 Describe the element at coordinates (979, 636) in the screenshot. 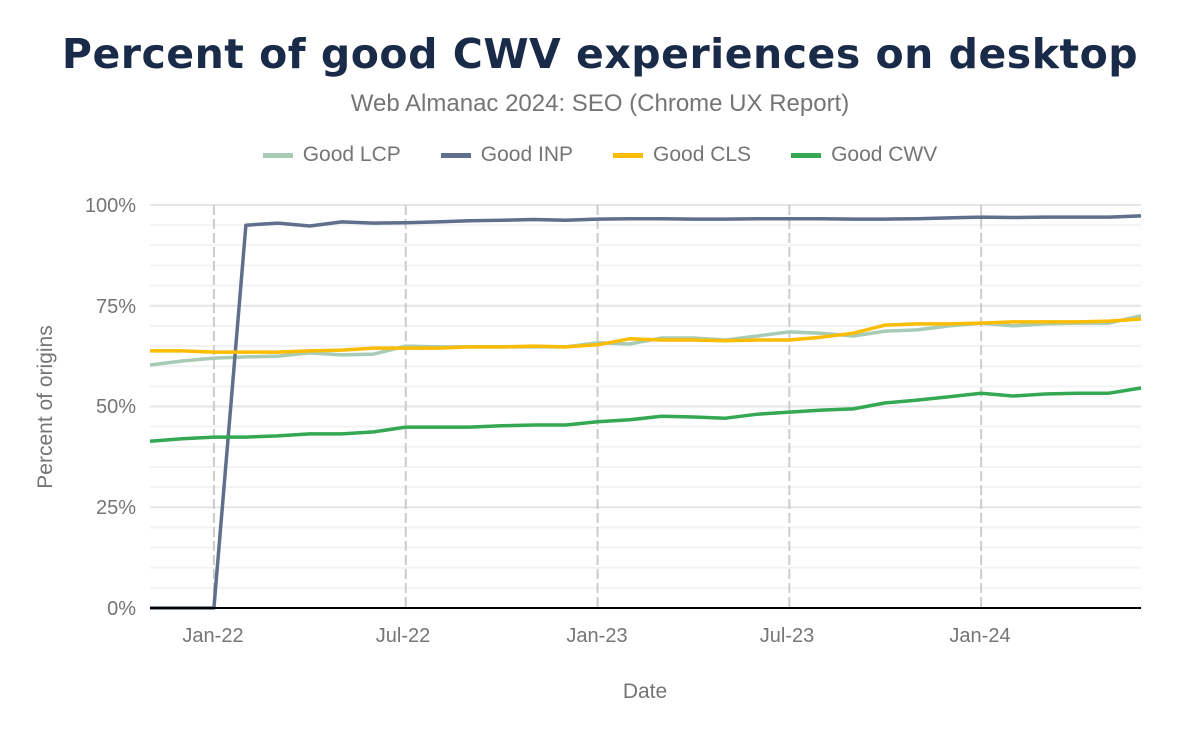

I see `x-tick-label: Jan-24` at that location.